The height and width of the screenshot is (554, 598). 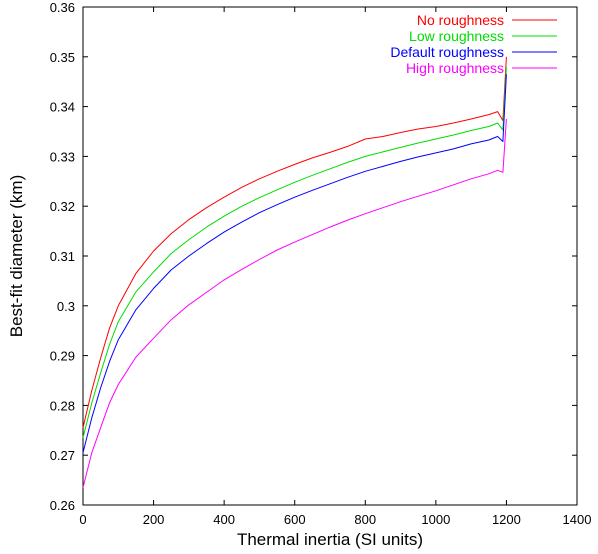 What do you see at coordinates (62, 7) in the screenshot?
I see `y-tick-label: 0.36` at bounding box center [62, 7].